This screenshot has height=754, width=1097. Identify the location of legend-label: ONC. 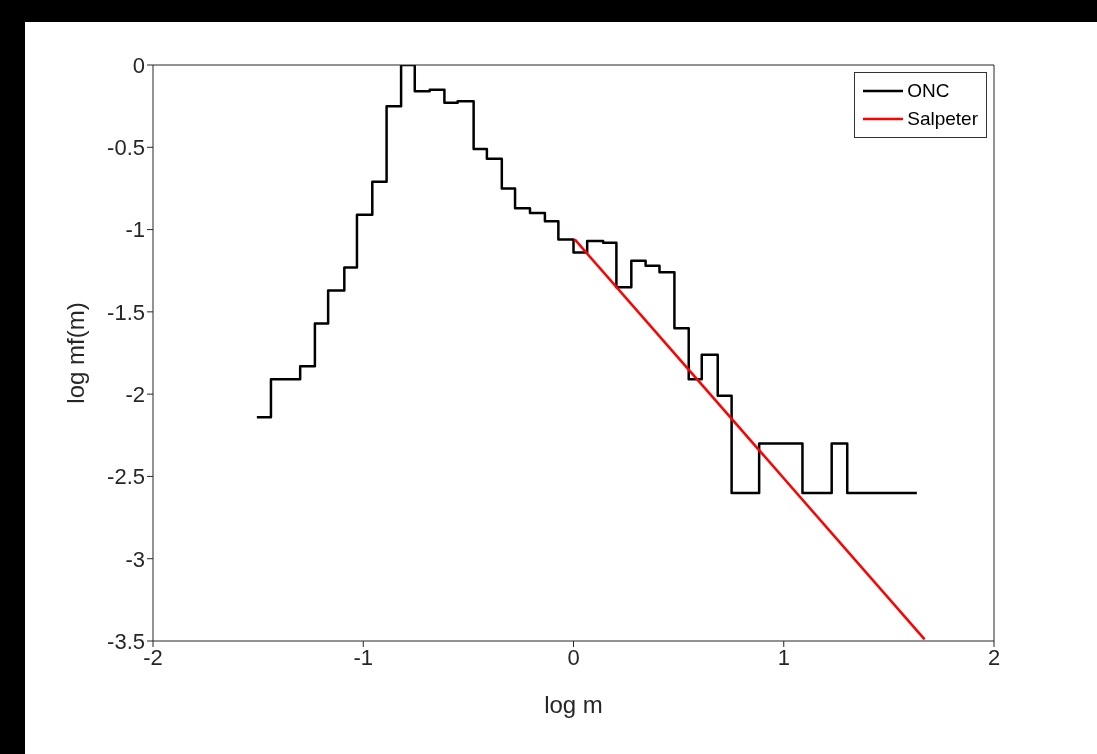
(928, 91).